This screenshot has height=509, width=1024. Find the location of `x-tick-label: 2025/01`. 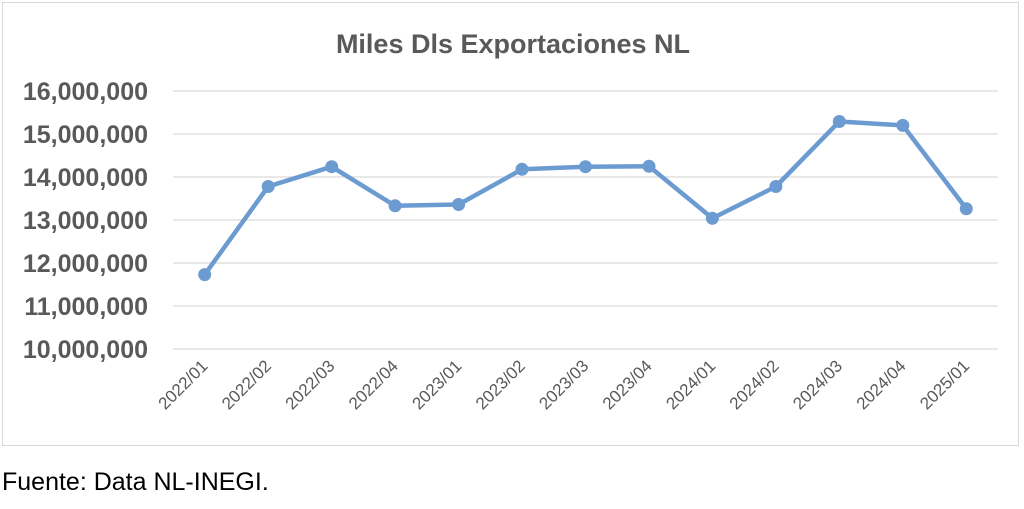

x-tick-label: 2025/01 is located at coordinates (944, 384).